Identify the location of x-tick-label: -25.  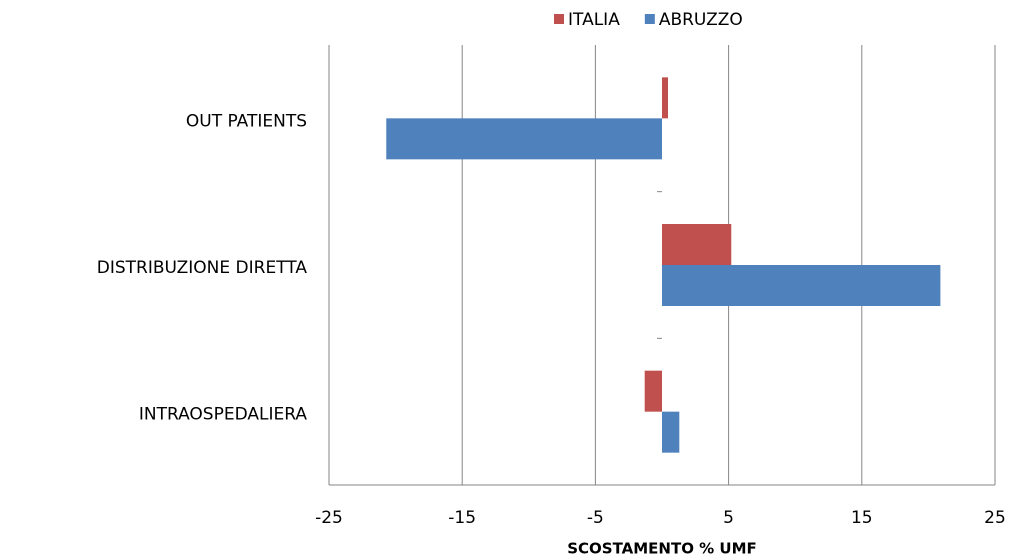
(329, 518).